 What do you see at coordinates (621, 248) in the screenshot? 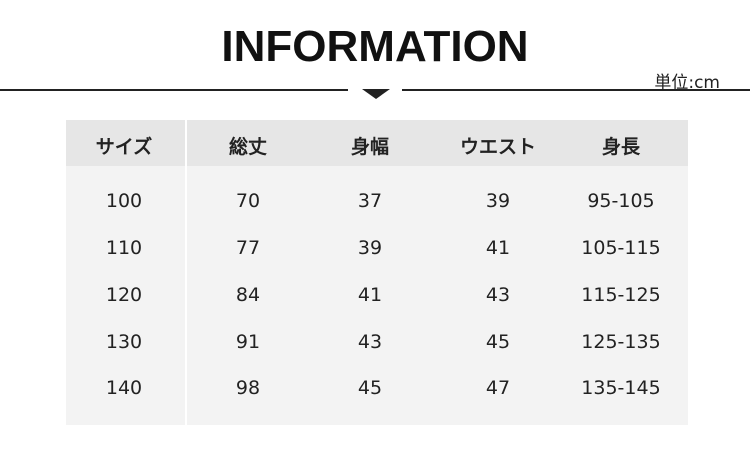
I see `table-cell: 105-115` at bounding box center [621, 248].